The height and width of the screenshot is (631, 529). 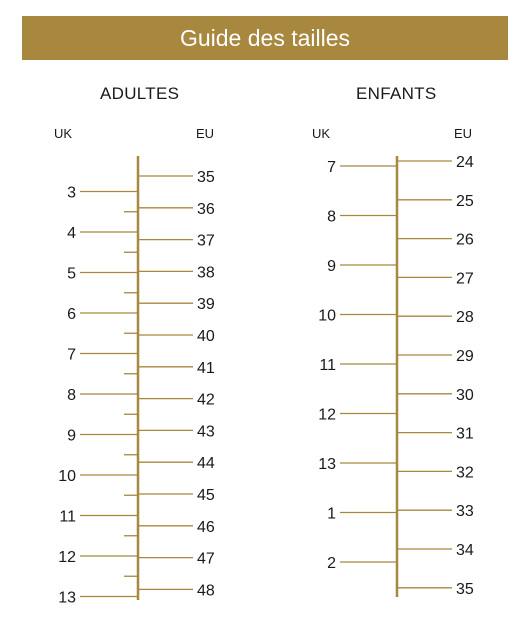 I want to click on adults-uk-size: 11, so click(x=67, y=517).